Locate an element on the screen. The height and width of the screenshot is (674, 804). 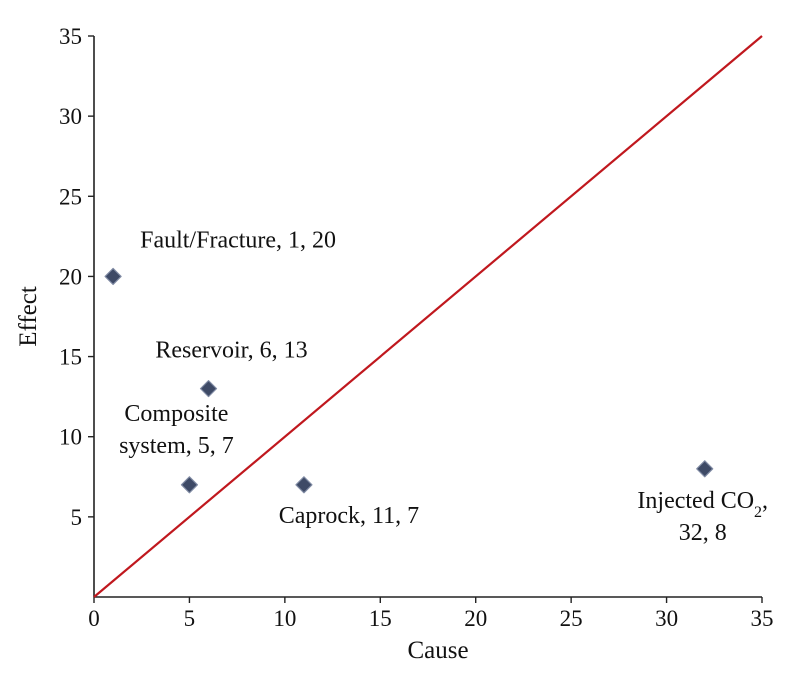
x-tick-label: 20 is located at coordinates (475, 618).